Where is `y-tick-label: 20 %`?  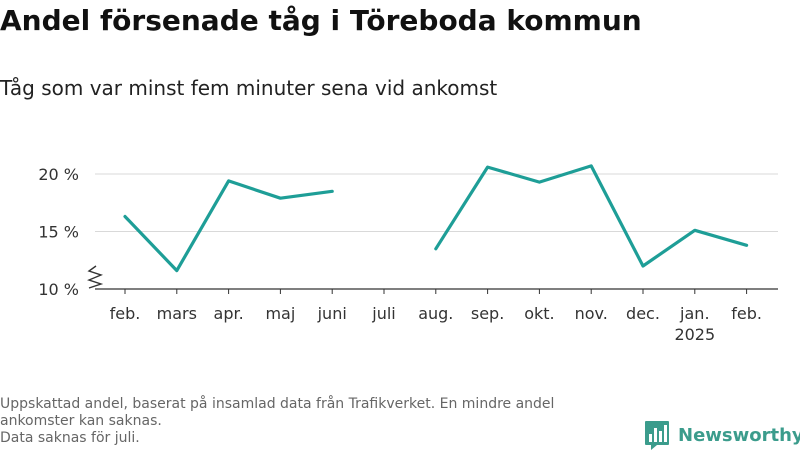 y-tick-label: 20 % is located at coordinates (58, 174).